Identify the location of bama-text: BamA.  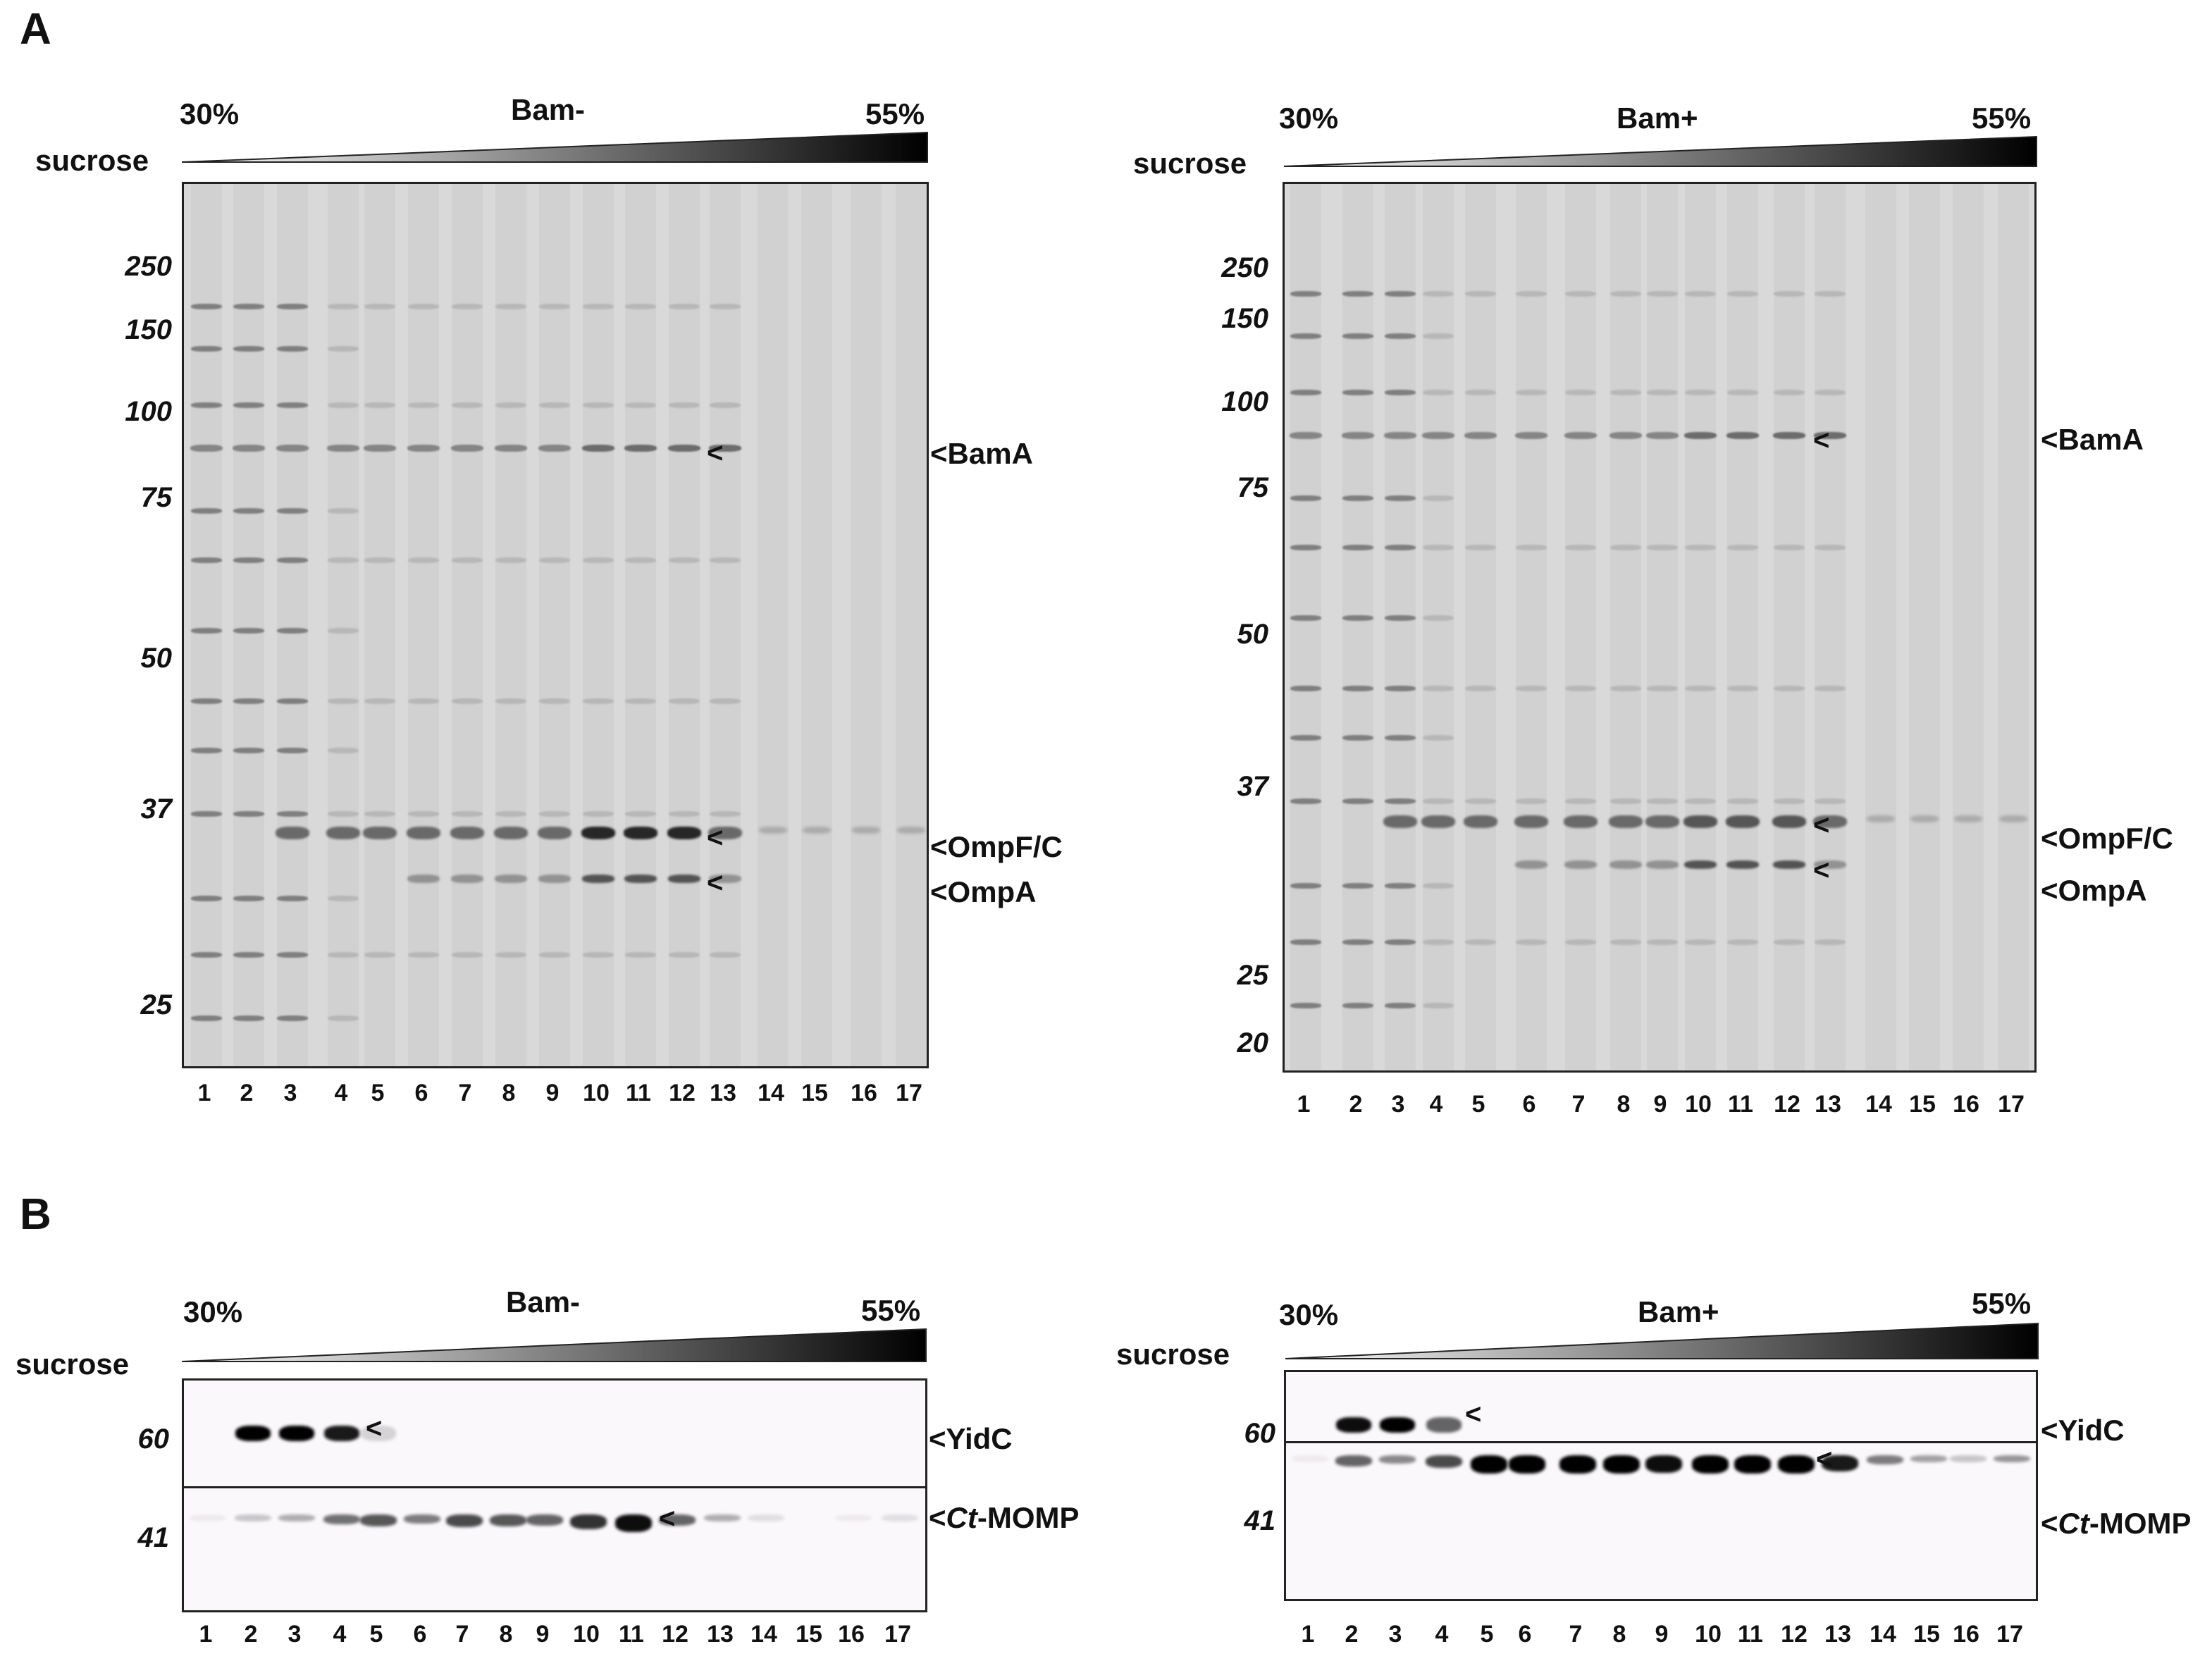
(2101, 440).